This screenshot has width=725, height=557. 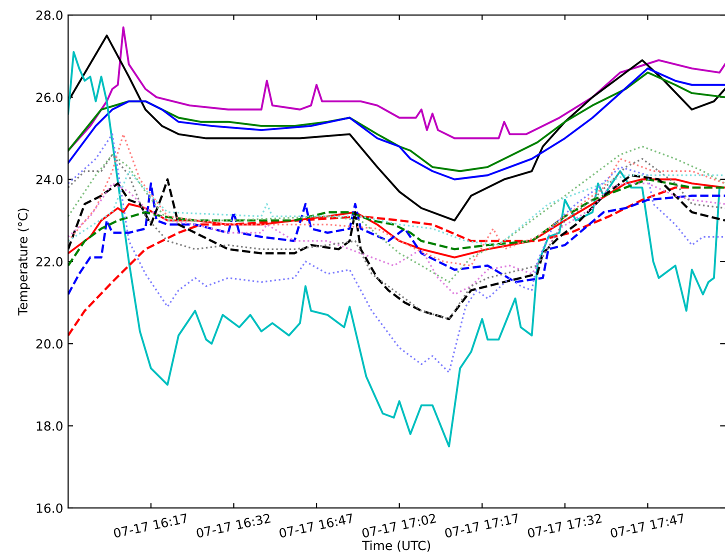 What do you see at coordinates (316, 525) in the screenshot?
I see `x-tick-label: 07-17 16:47` at bounding box center [316, 525].